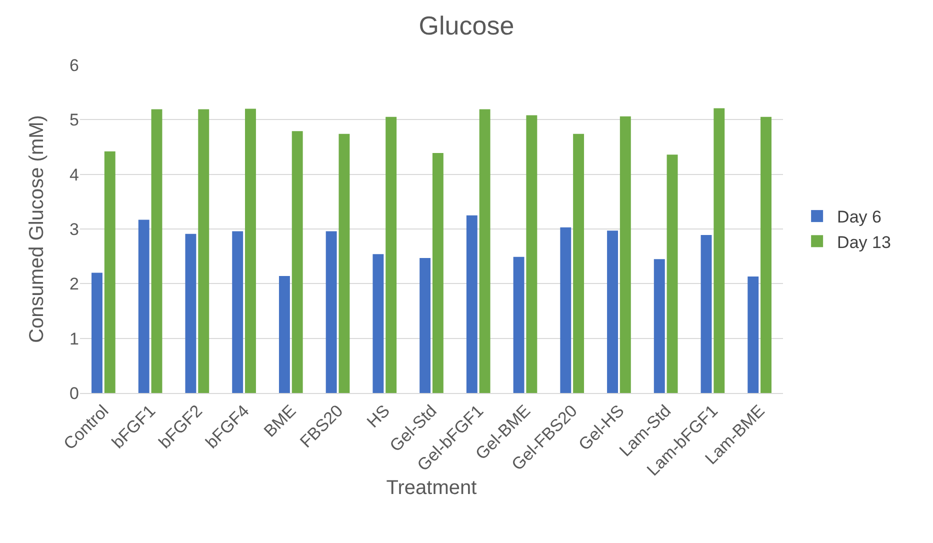  I want to click on legend-label: Day 6, so click(859, 217).